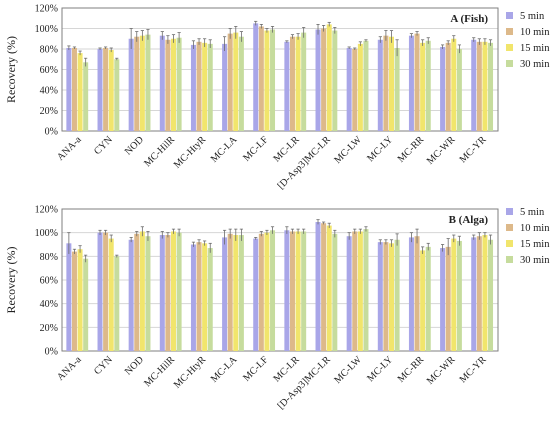  Describe the element at coordinates (49, 70) in the screenshot. I see `y-tick-label: 60%` at that location.